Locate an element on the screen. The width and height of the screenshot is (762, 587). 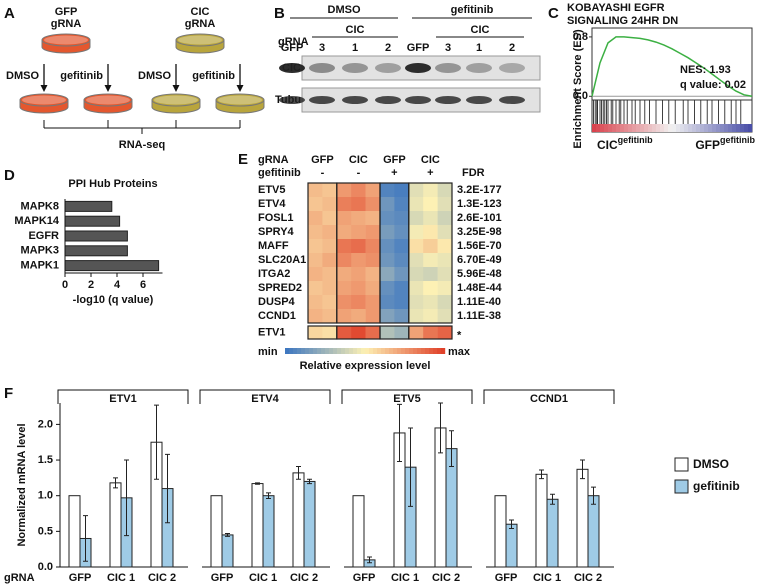
fdr-label: 3.2E-177 is located at coordinates (479, 190).